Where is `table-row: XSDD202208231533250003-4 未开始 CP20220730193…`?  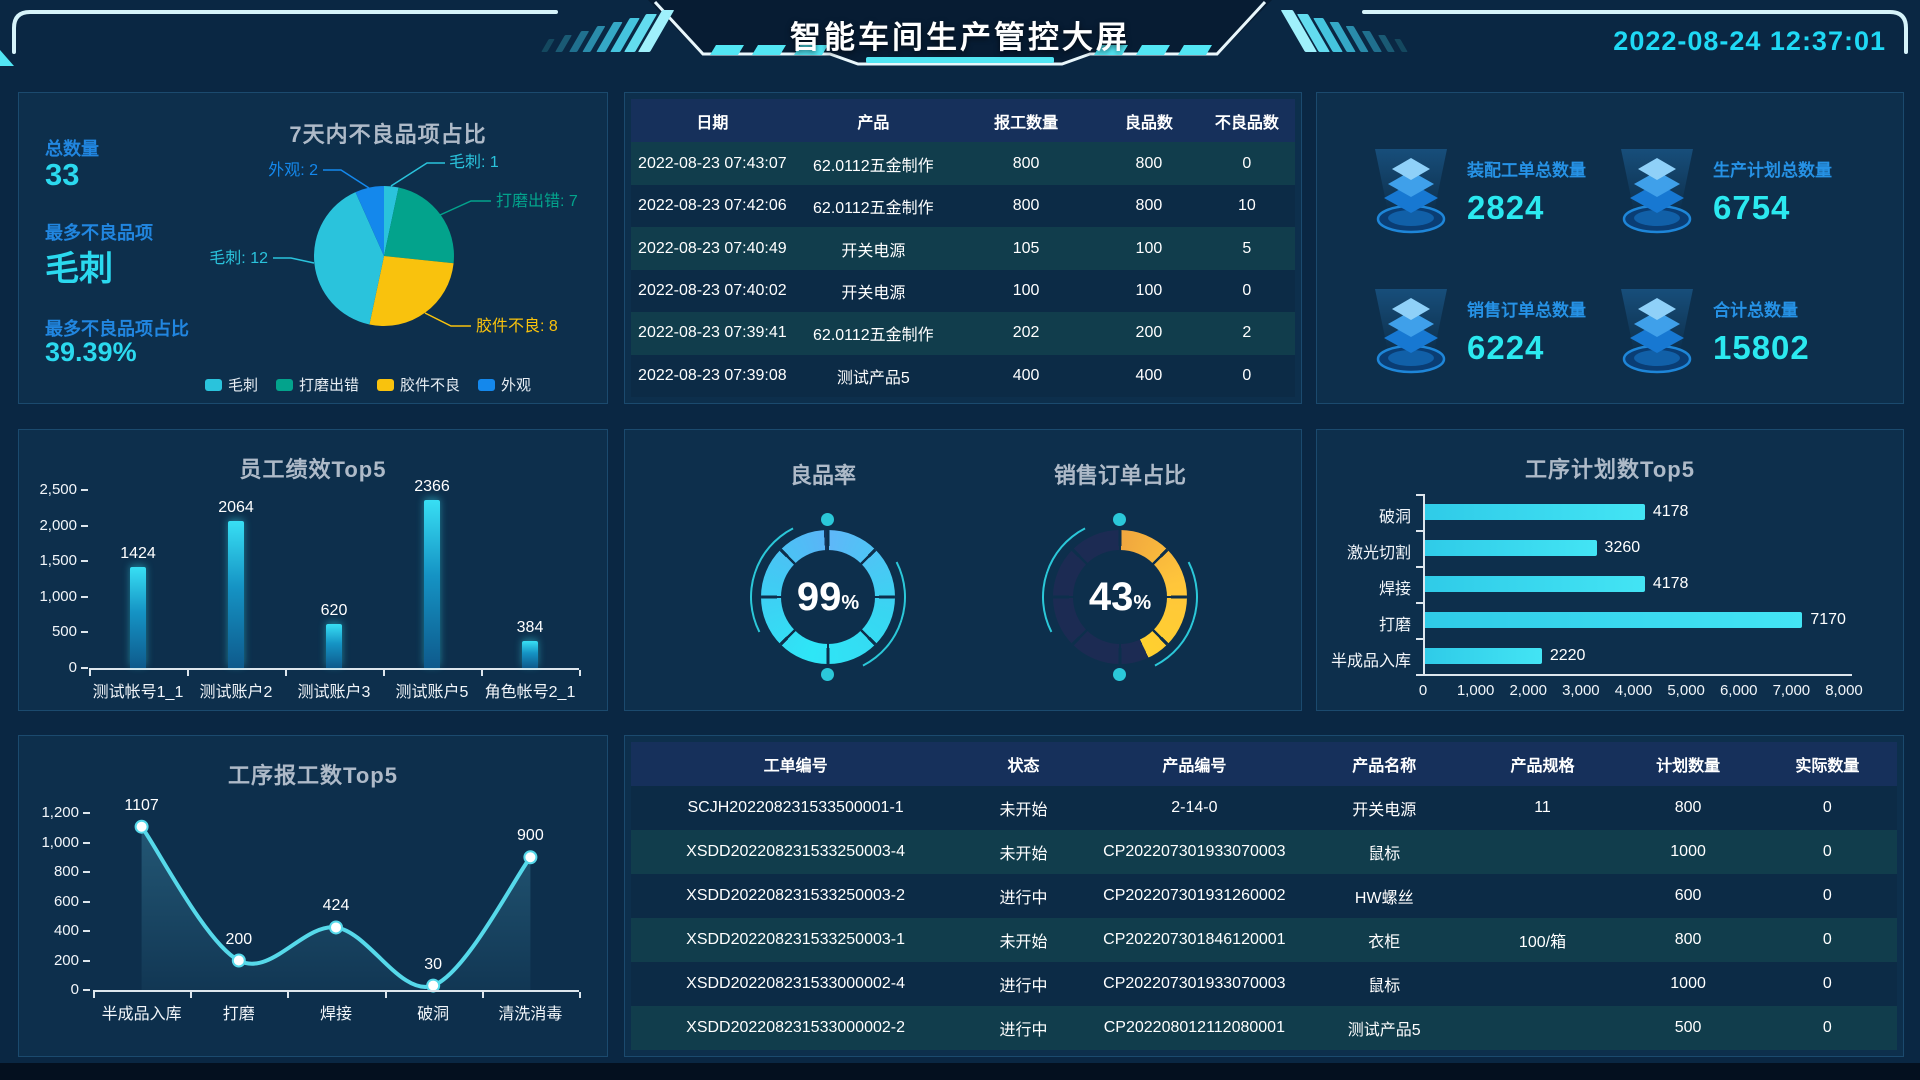 table-row: XSDD202208231533250003-4 未开始 CP20220730193… is located at coordinates (1264, 852).